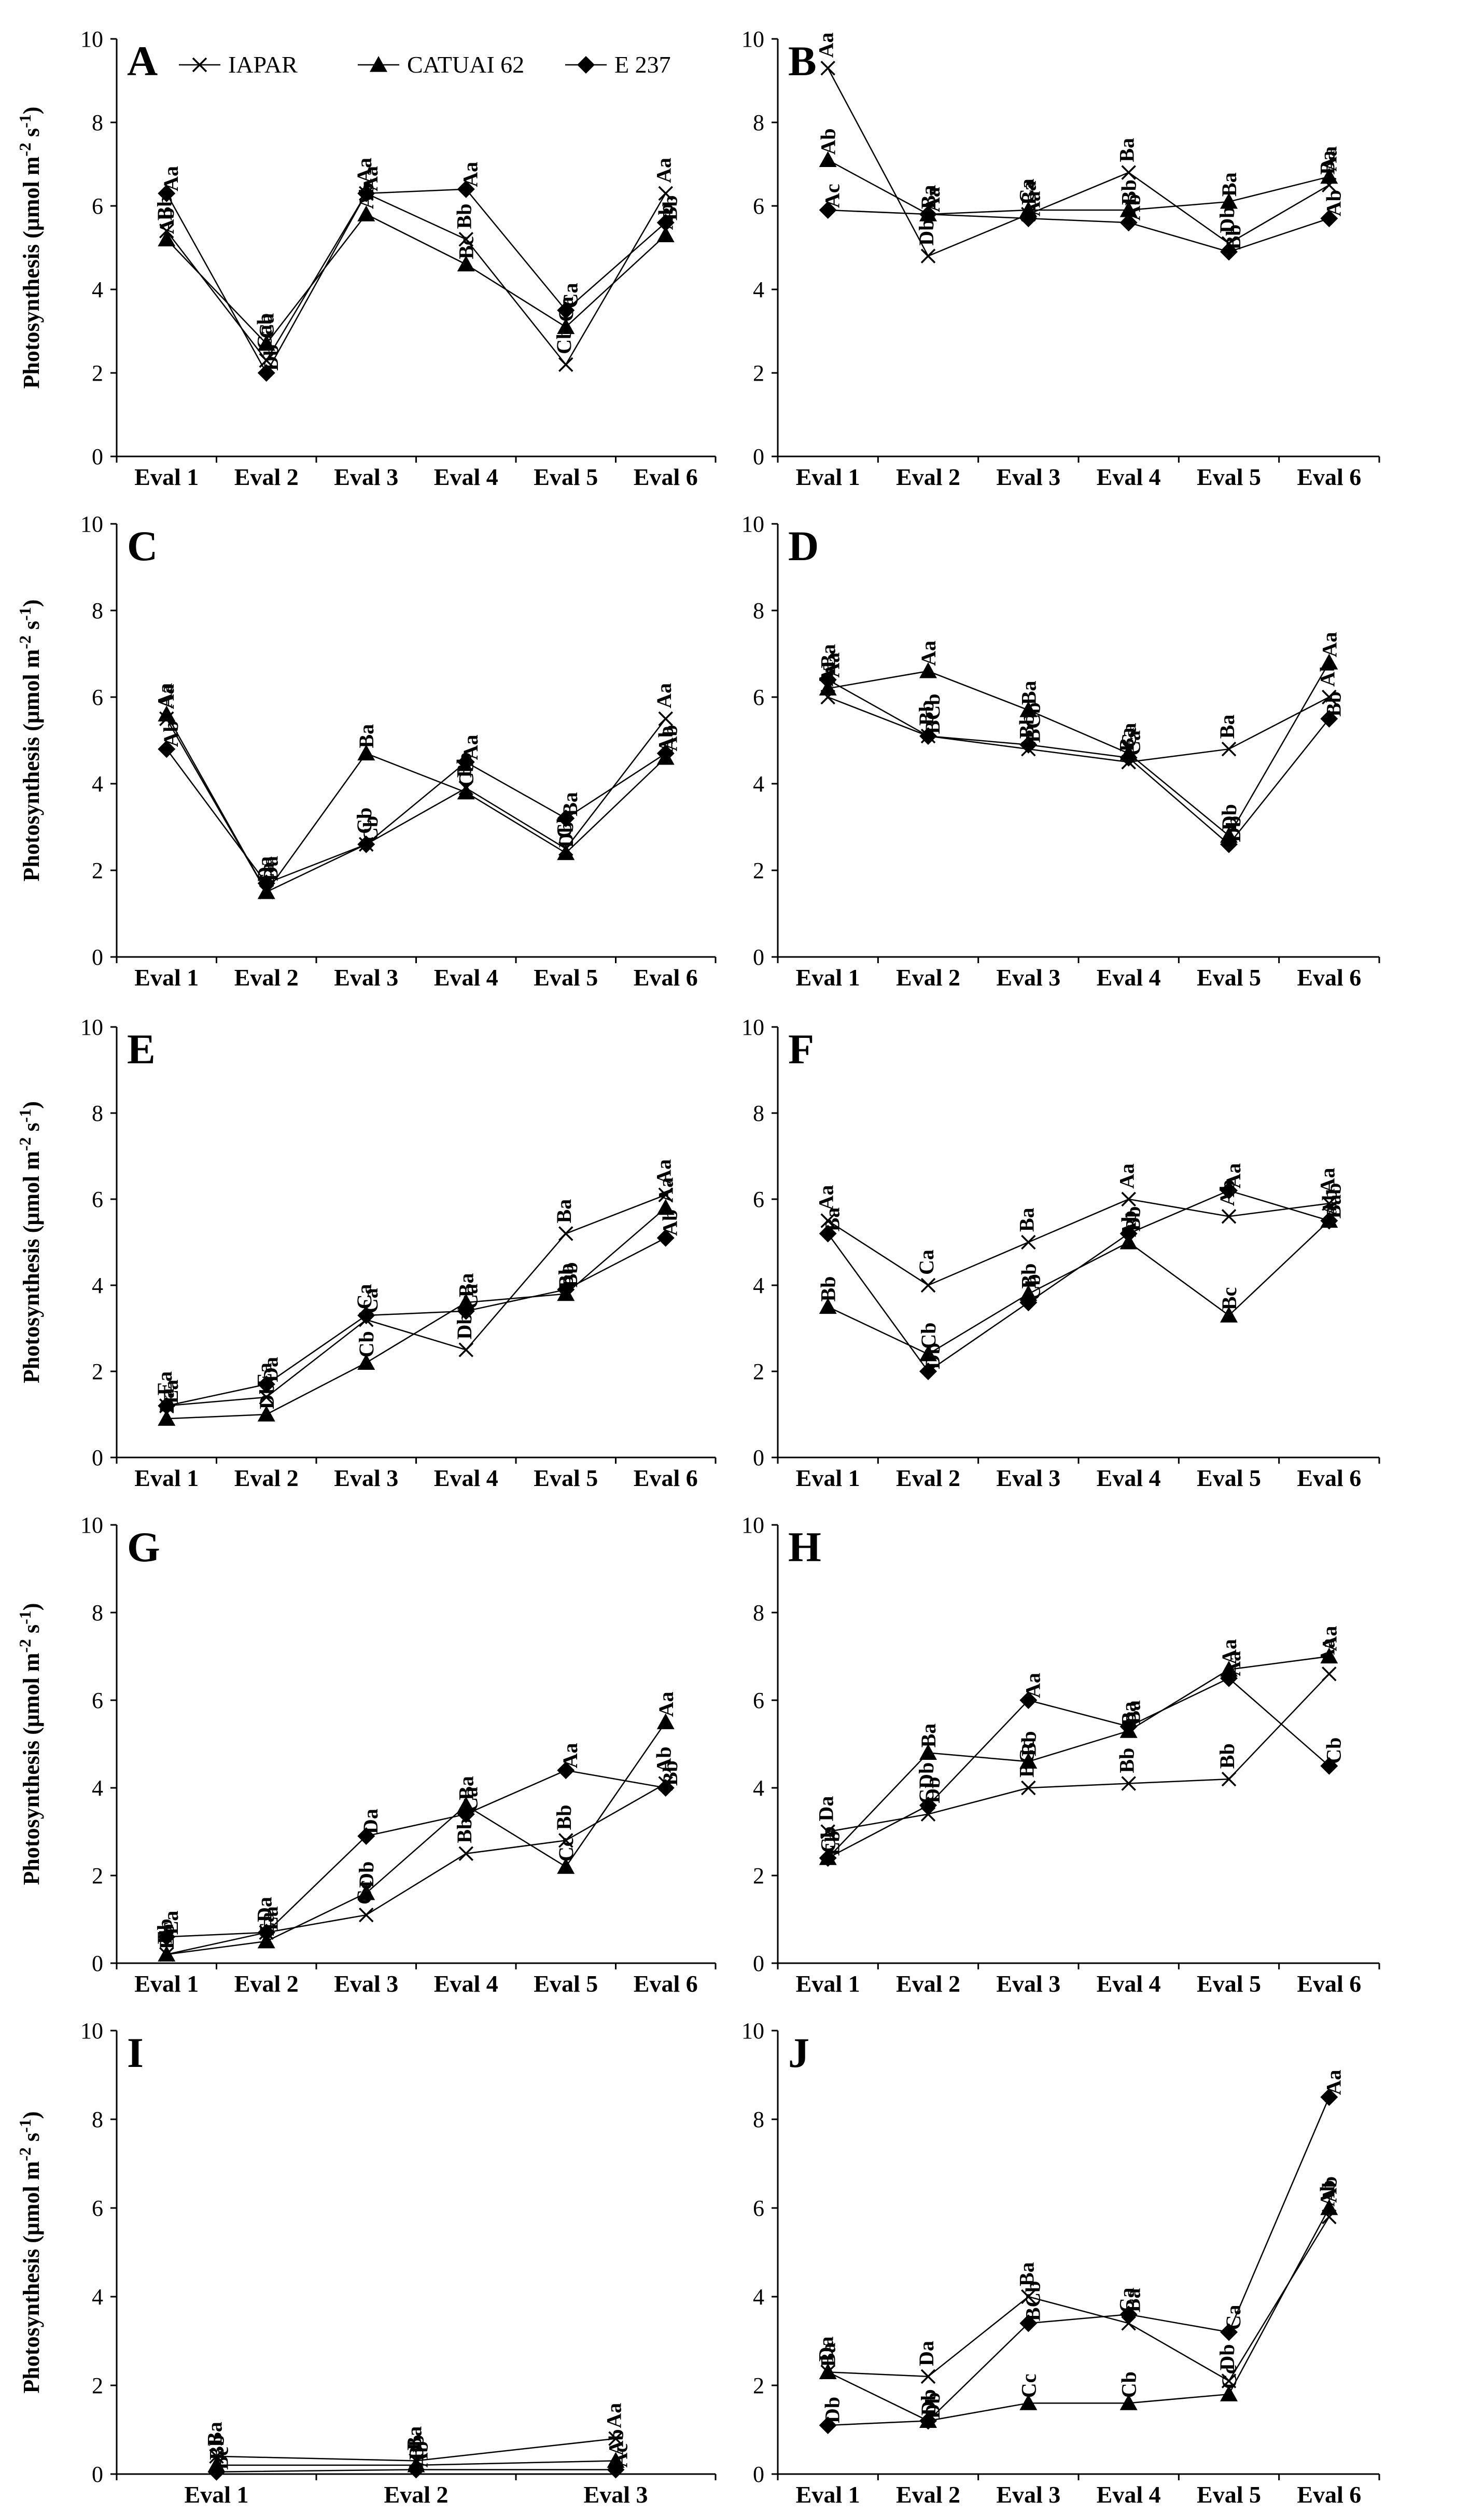  I want to click on x-category-label: Eval 4, so click(466, 1983).